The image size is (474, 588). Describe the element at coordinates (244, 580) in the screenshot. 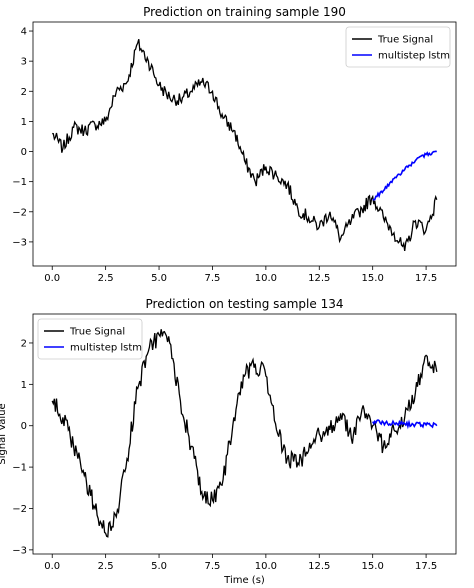

I see `x-axis-label: Time (s)` at that location.